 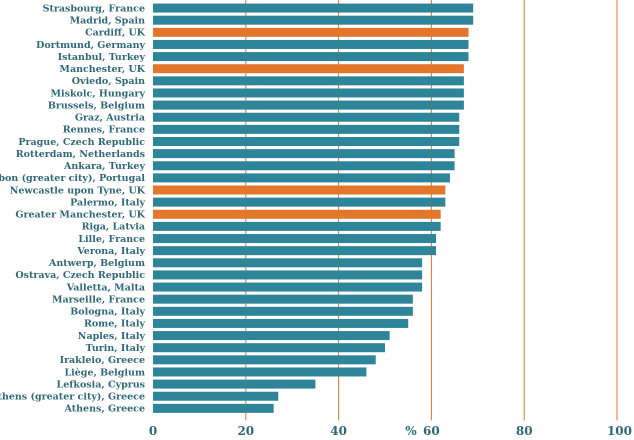 I want to click on category-label: Strasbourg, France, so click(x=94, y=8).